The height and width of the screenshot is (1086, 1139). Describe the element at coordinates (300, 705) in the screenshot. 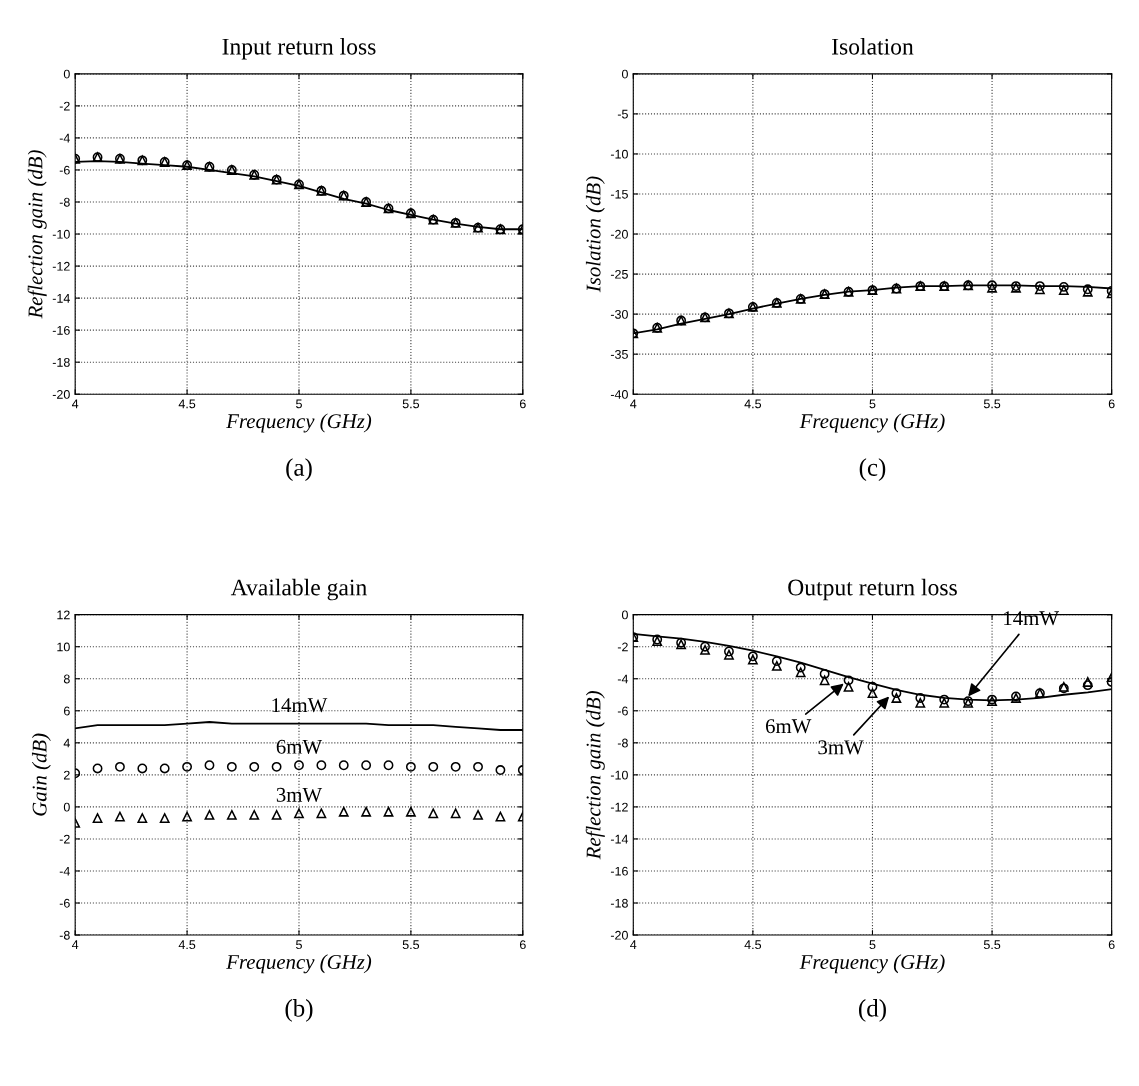

I see `annotation: 14mW` at that location.